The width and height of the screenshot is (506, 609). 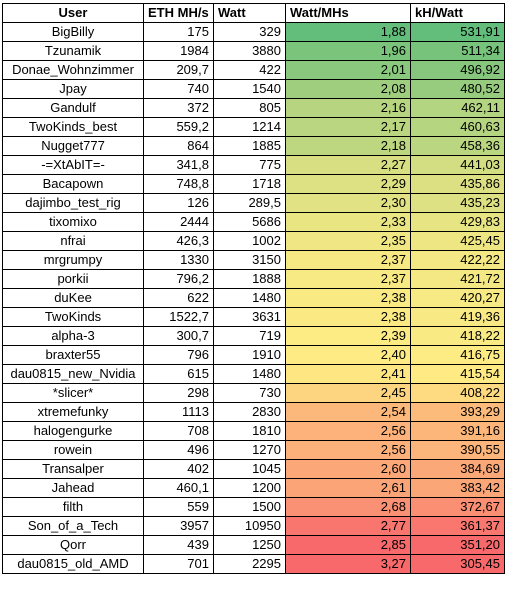 I want to click on cell-watt-per-mhs: 2,29, so click(x=348, y=184).